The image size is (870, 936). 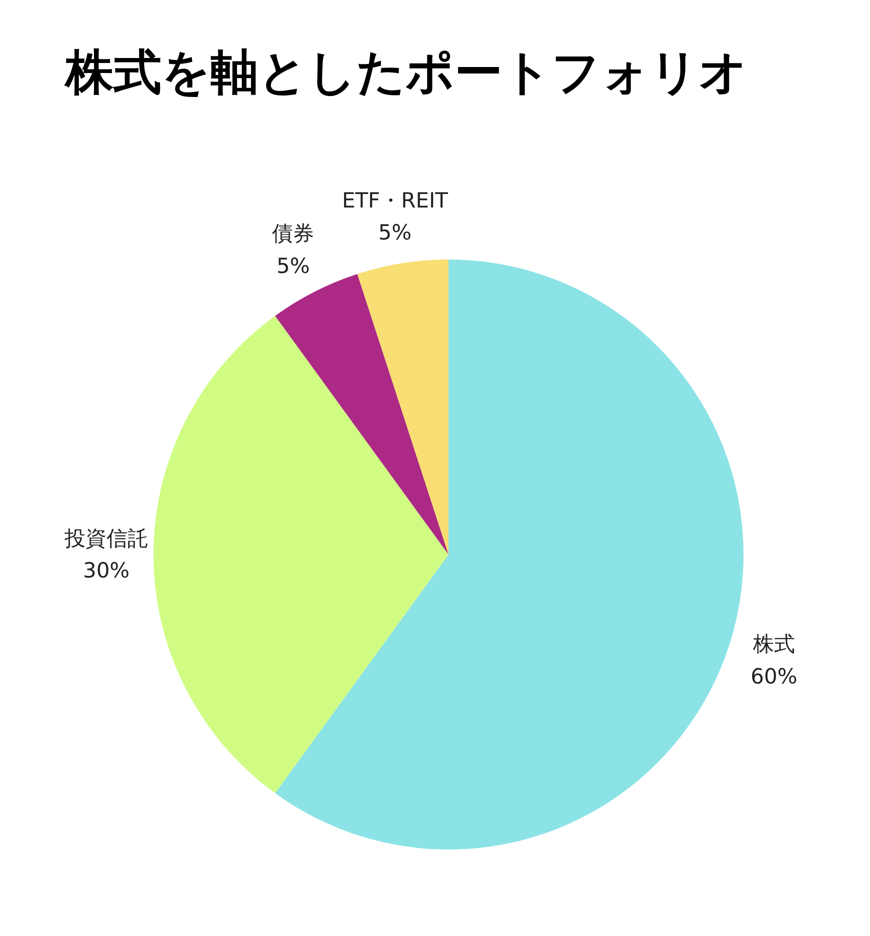 I want to click on slice-label: ETF・REIT, so click(x=395, y=200).